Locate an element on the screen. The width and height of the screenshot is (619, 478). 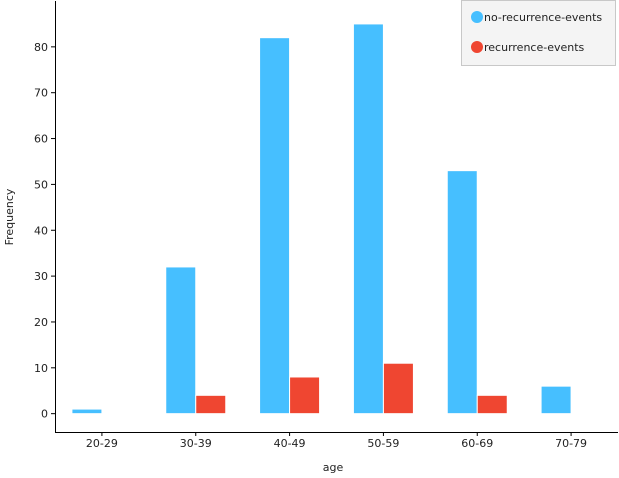
y-tick-label: 0 is located at coordinates (44, 414).